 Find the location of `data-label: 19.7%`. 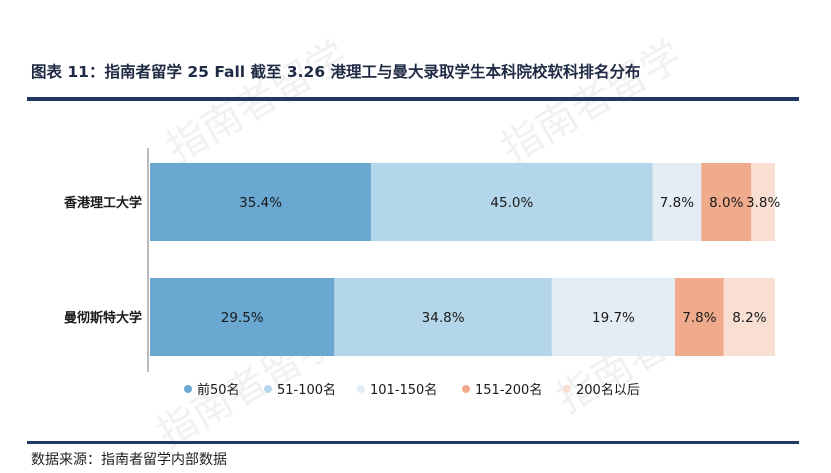

data-label: 19.7% is located at coordinates (613, 318).